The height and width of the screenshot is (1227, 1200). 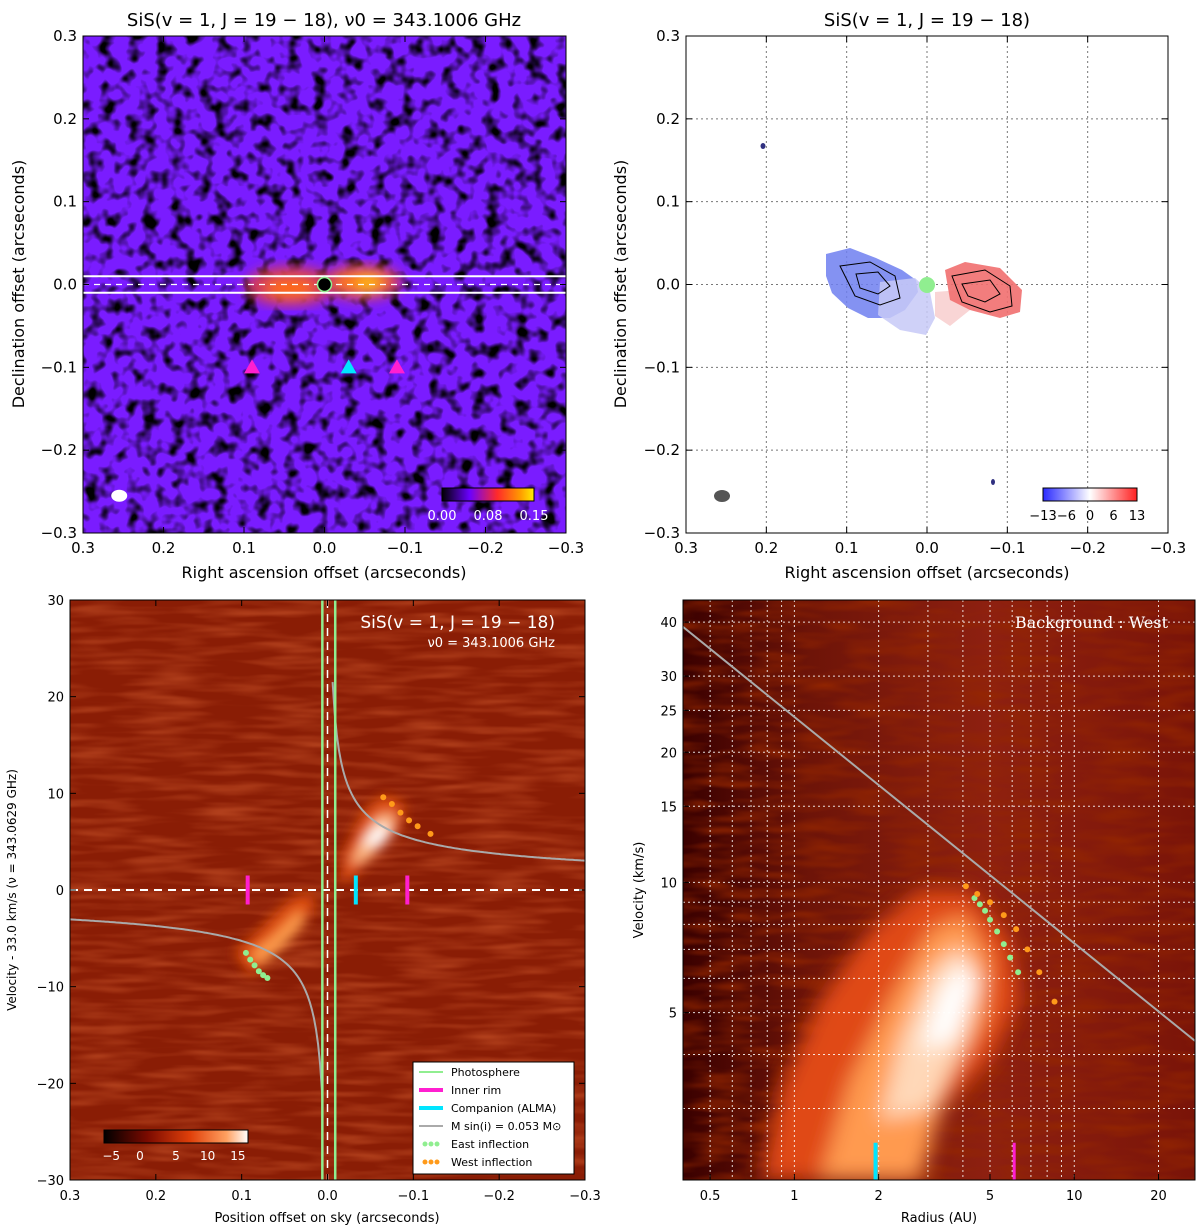 I want to click on pv-title: SiS(v = 1, J = 19 − 18), so click(x=457, y=623).